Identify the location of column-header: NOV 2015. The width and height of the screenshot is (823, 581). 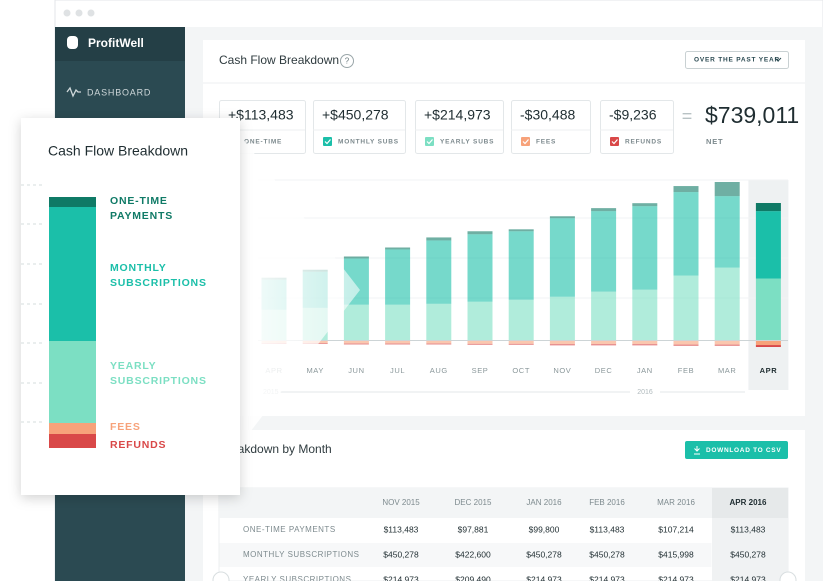
(401, 502).